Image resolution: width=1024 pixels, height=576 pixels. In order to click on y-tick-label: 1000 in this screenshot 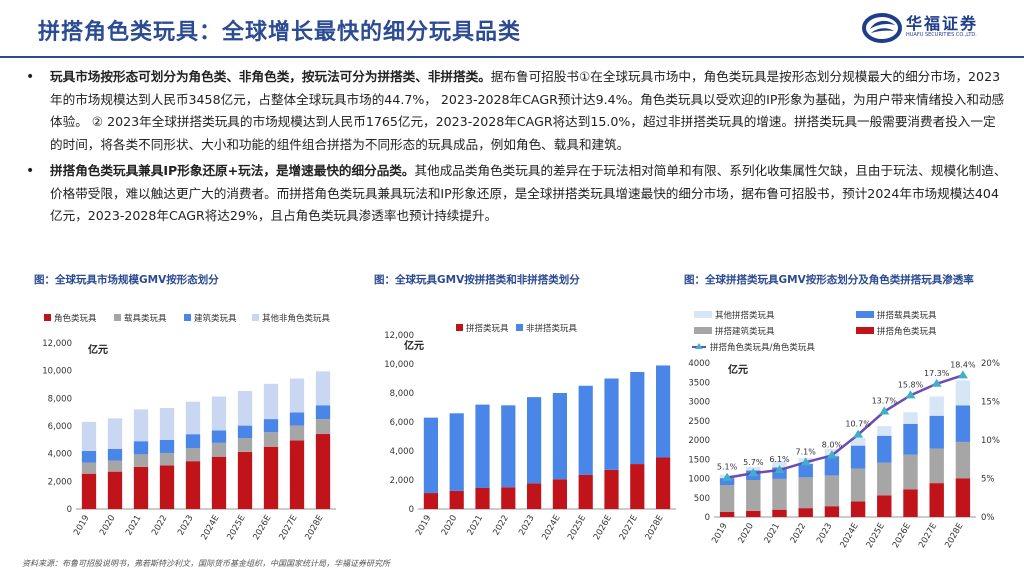, I will do `click(699, 480)`.